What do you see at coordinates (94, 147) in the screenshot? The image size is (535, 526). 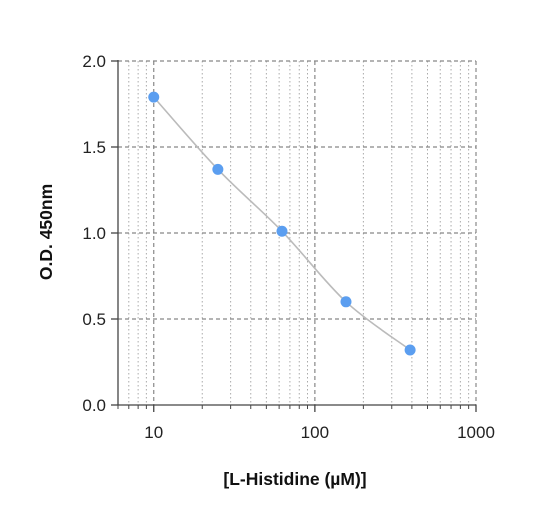 I see `y-tick-label: 1.5` at bounding box center [94, 147].